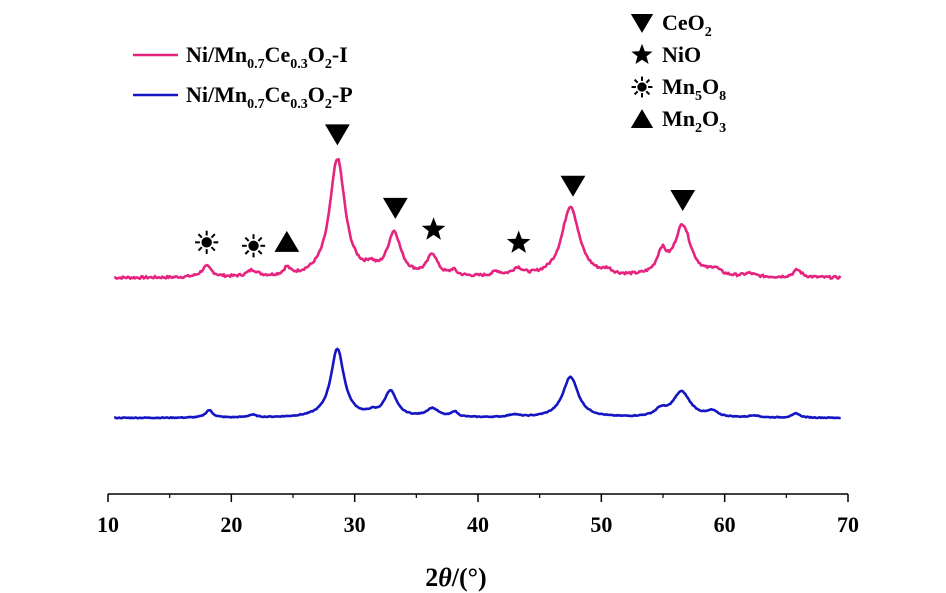 The width and height of the screenshot is (946, 593). What do you see at coordinates (355, 524) in the screenshot?
I see `x-tick-label: 30` at bounding box center [355, 524].